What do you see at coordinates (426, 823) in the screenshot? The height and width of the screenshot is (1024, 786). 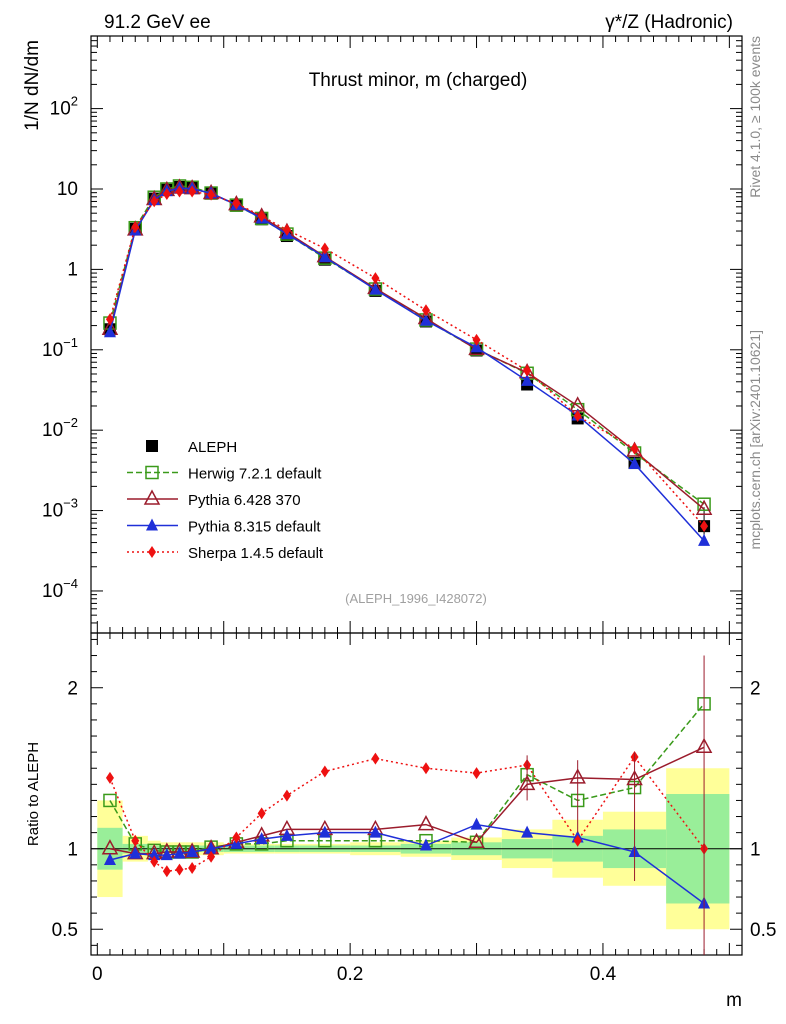 I see `pythia6-ratio-point` at bounding box center [426, 823].